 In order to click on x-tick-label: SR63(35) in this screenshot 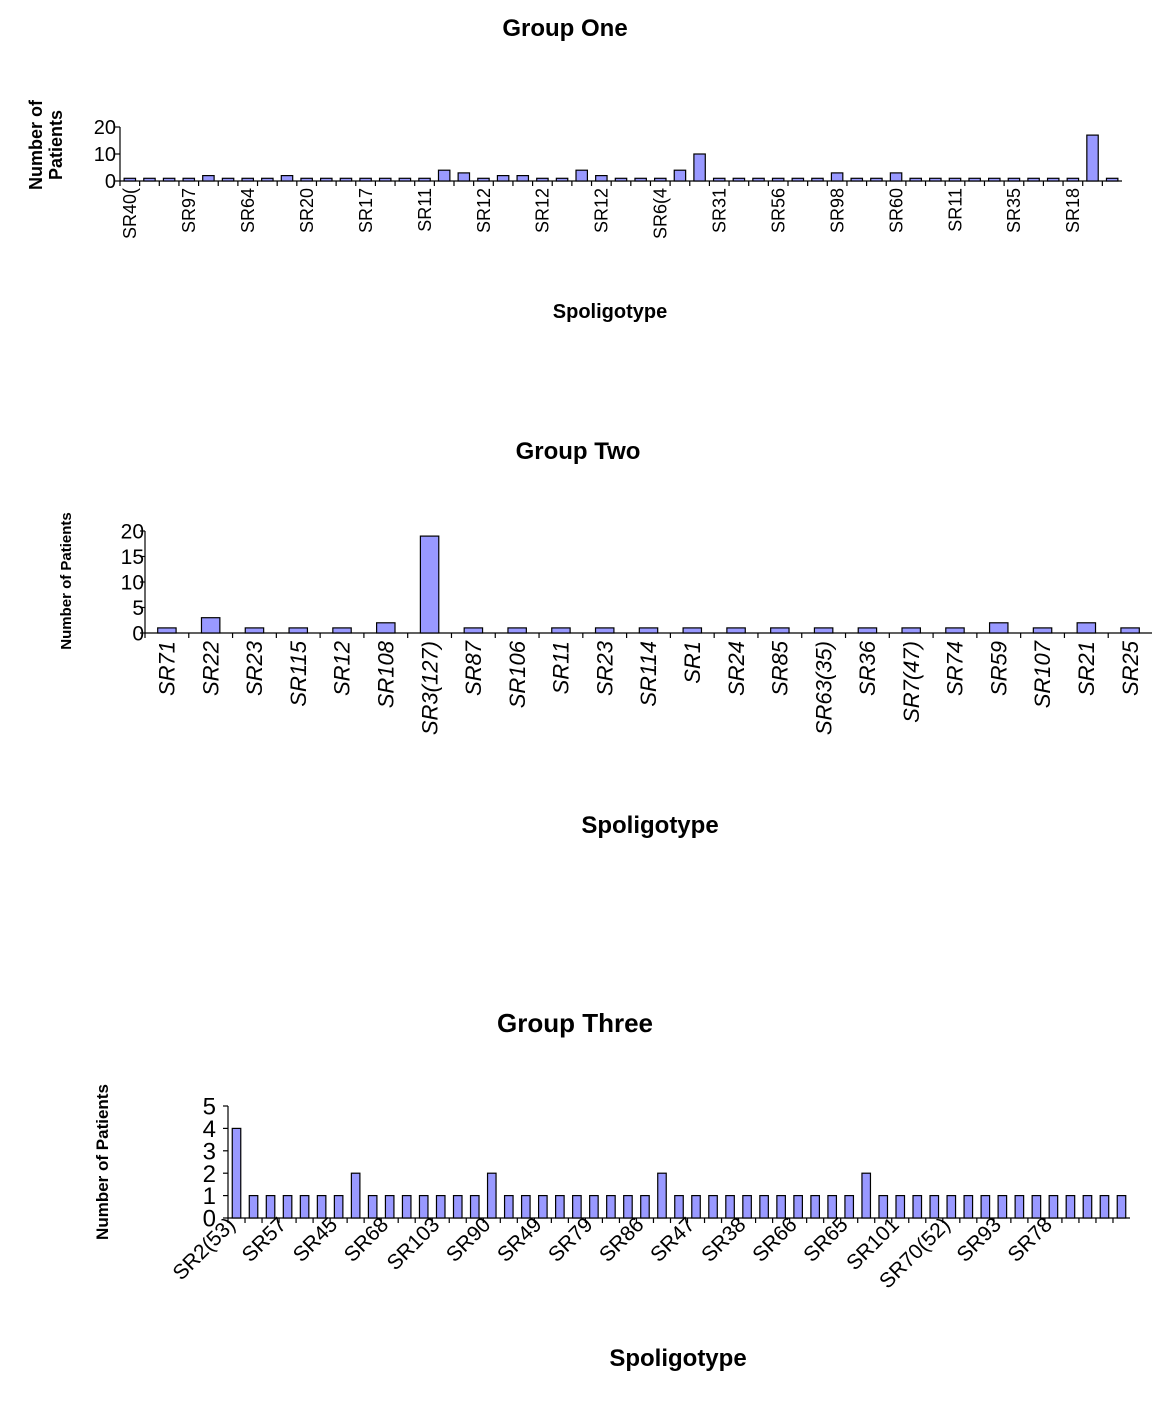, I will do `click(823, 688)`.